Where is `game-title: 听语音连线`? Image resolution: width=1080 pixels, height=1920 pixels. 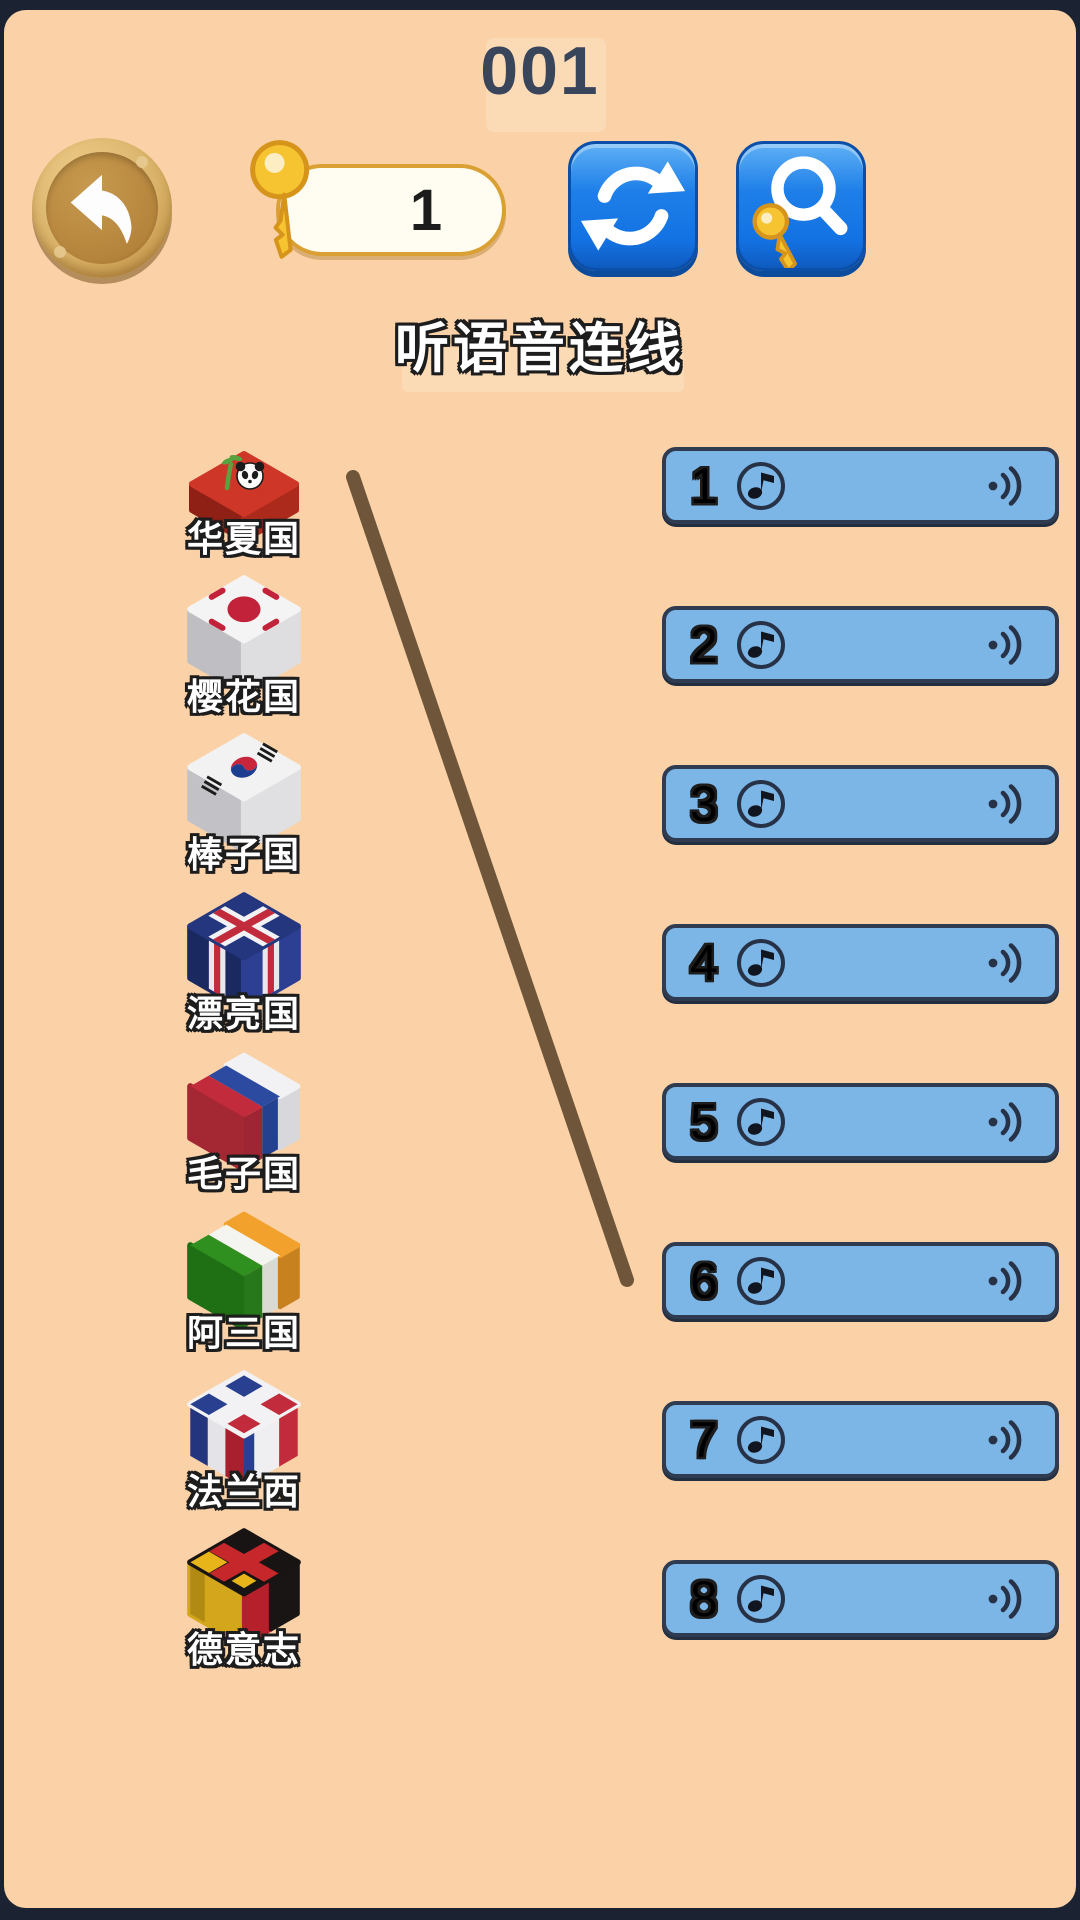
game-title: 听语音连线 is located at coordinates (540, 349).